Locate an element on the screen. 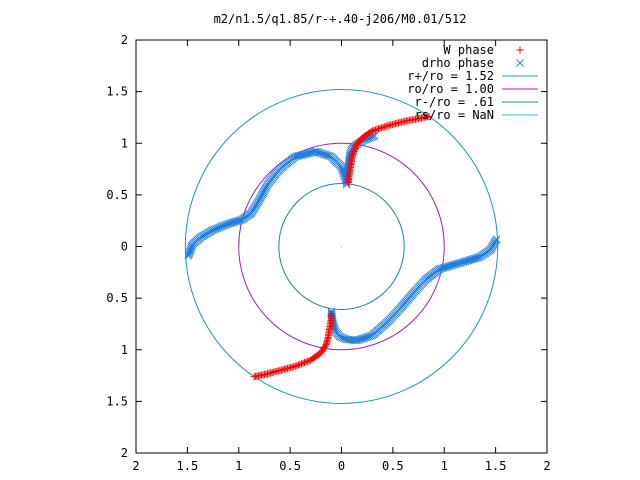  y-tick-label: 0 is located at coordinates (124, 247).